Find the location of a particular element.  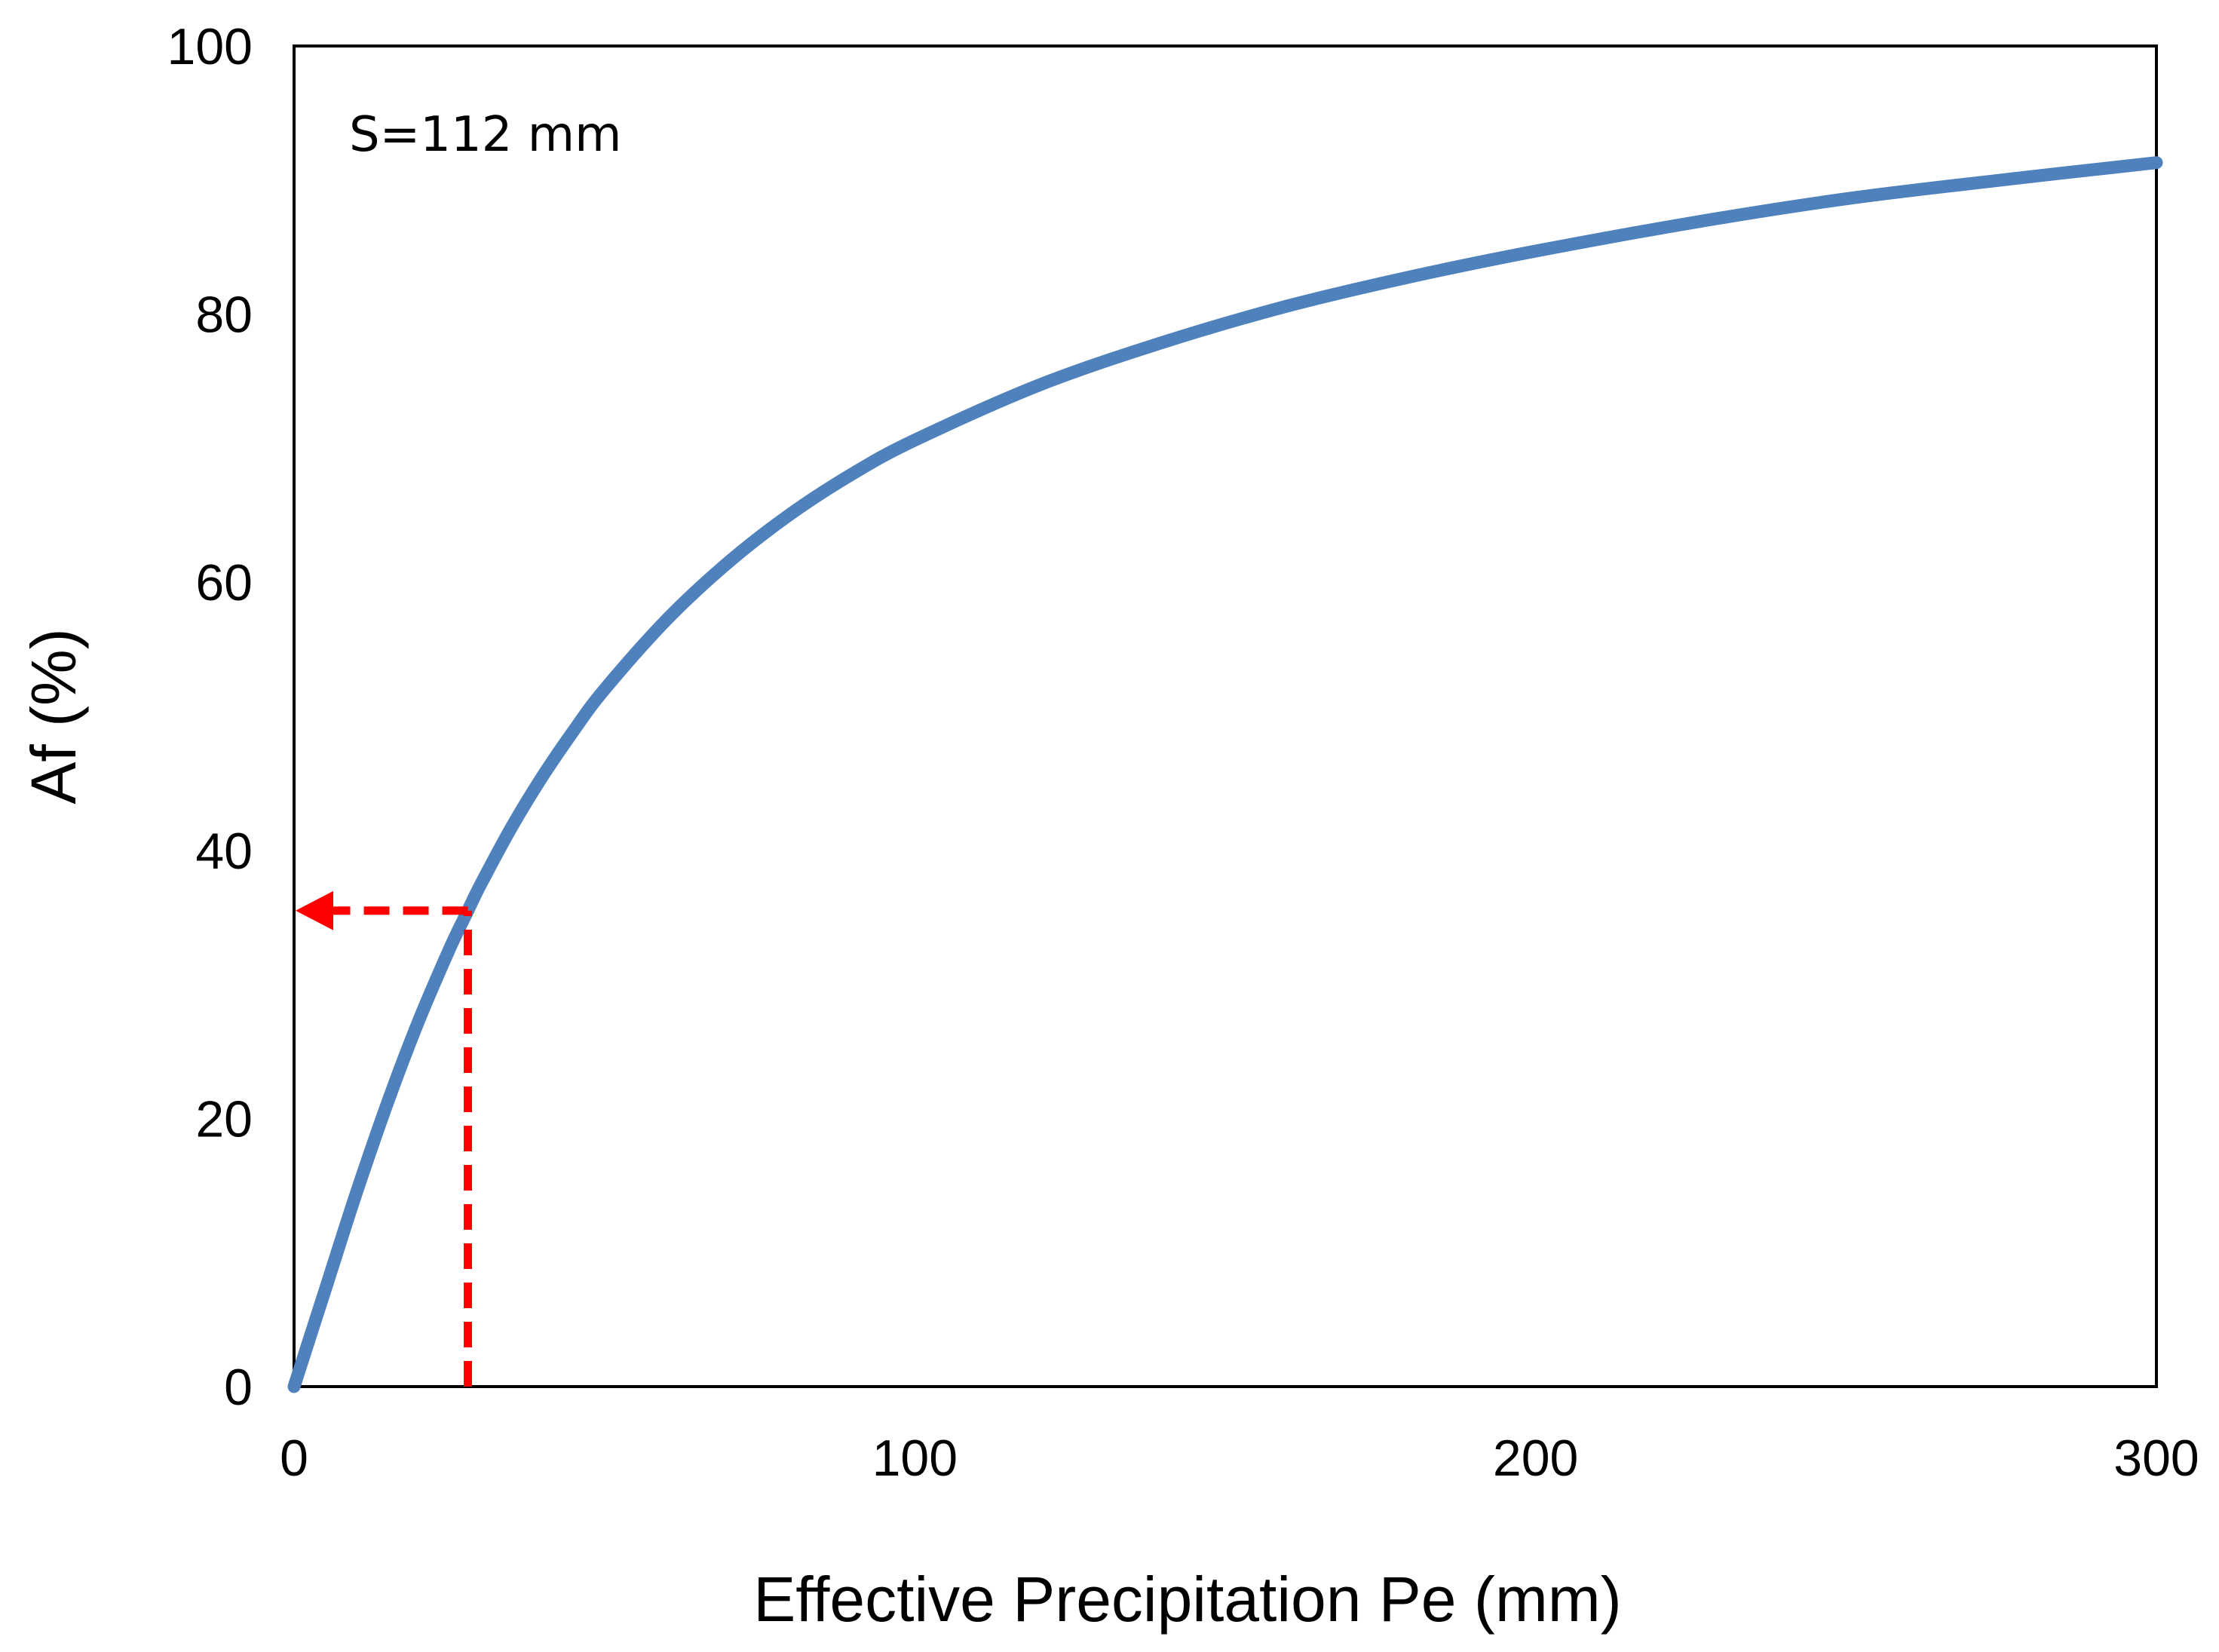

y-tick-label: 100 is located at coordinates (210, 47).